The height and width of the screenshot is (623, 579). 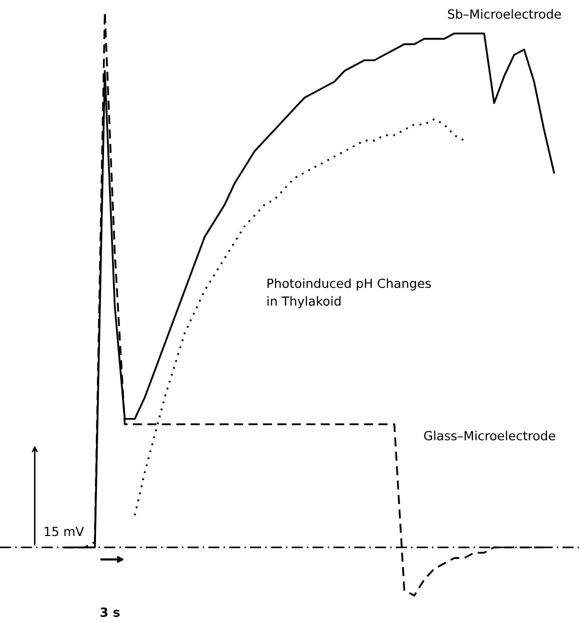 I want to click on text: 3 s, so click(x=110, y=612).